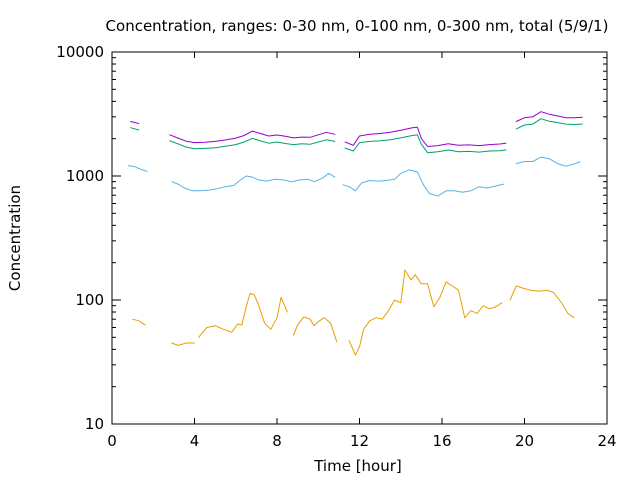 The width and height of the screenshot is (640, 480). Describe the element at coordinates (195, 441) in the screenshot. I see `x-tick-label: 4` at that location.